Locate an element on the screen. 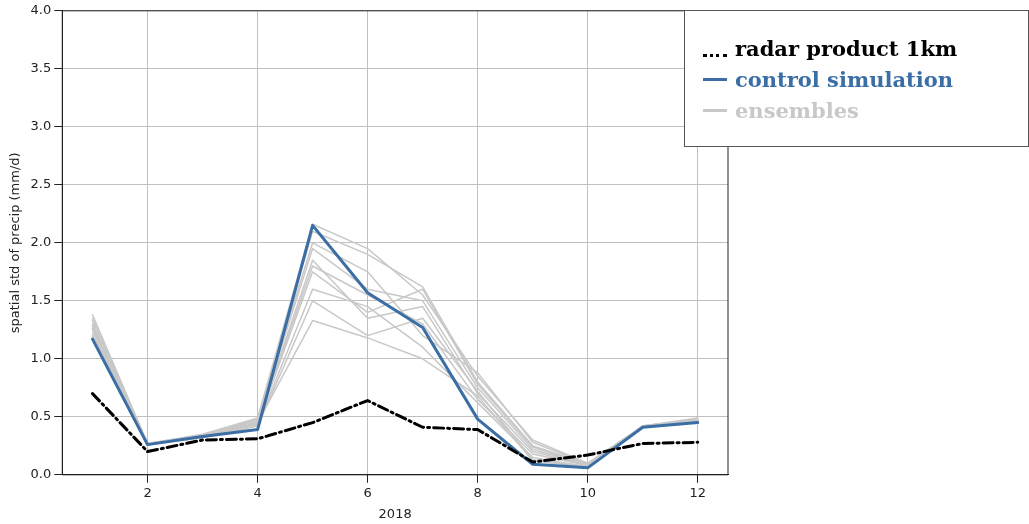 The image size is (1029, 524). y-axis-title: spatial std of precip (mm/d) is located at coordinates (15, 243).